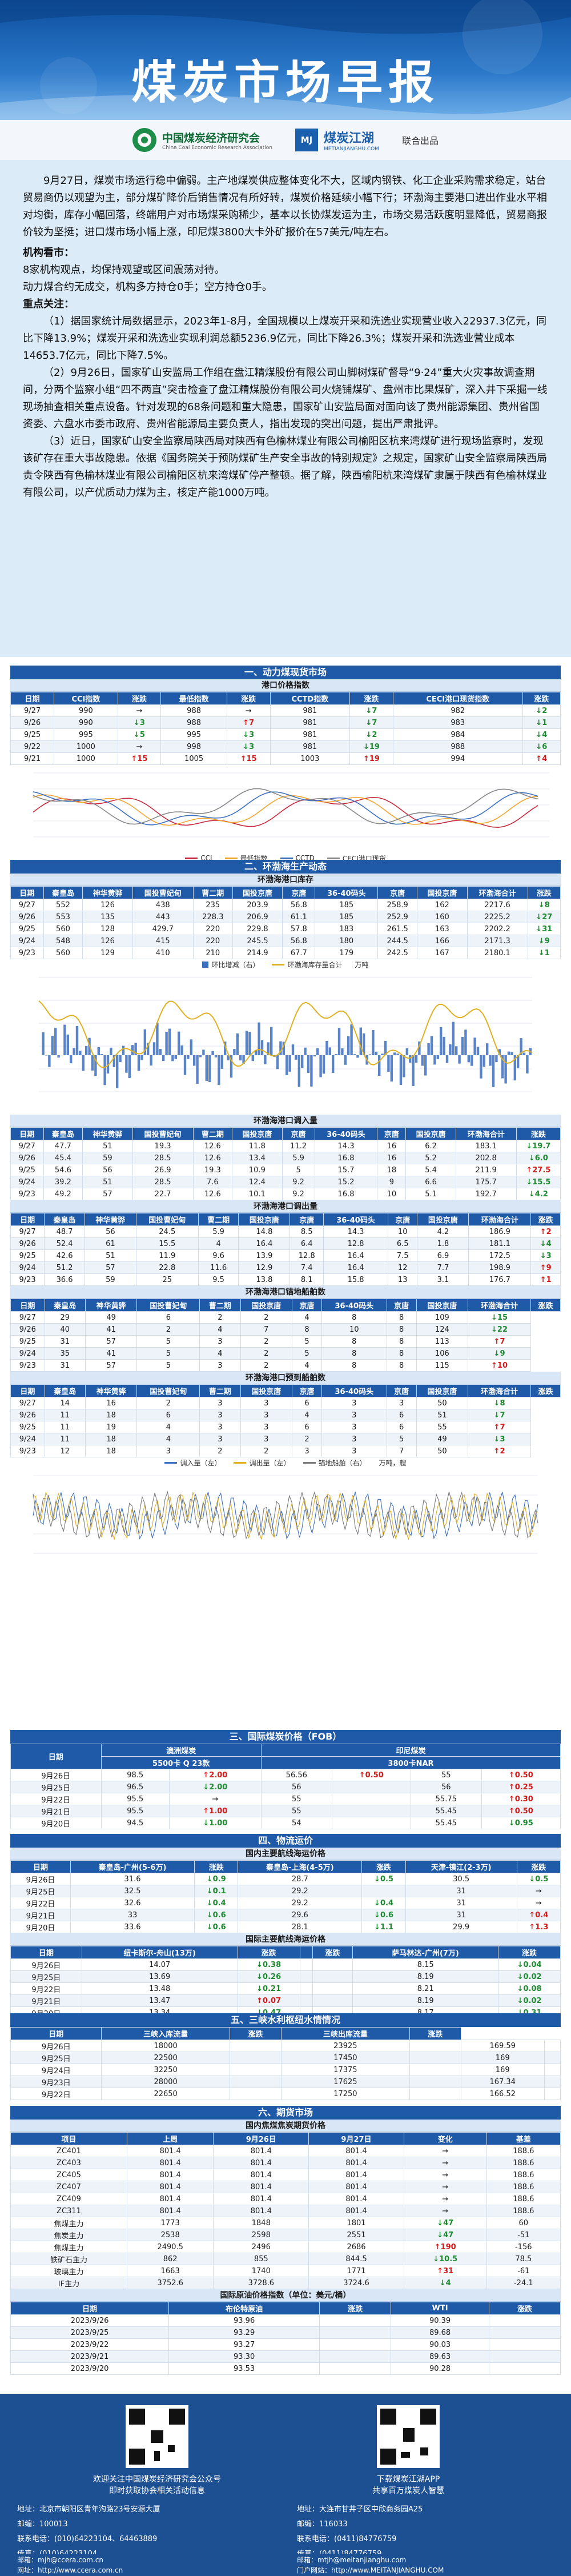  I want to click on table-cell: ↓4, so click(445, 2283).